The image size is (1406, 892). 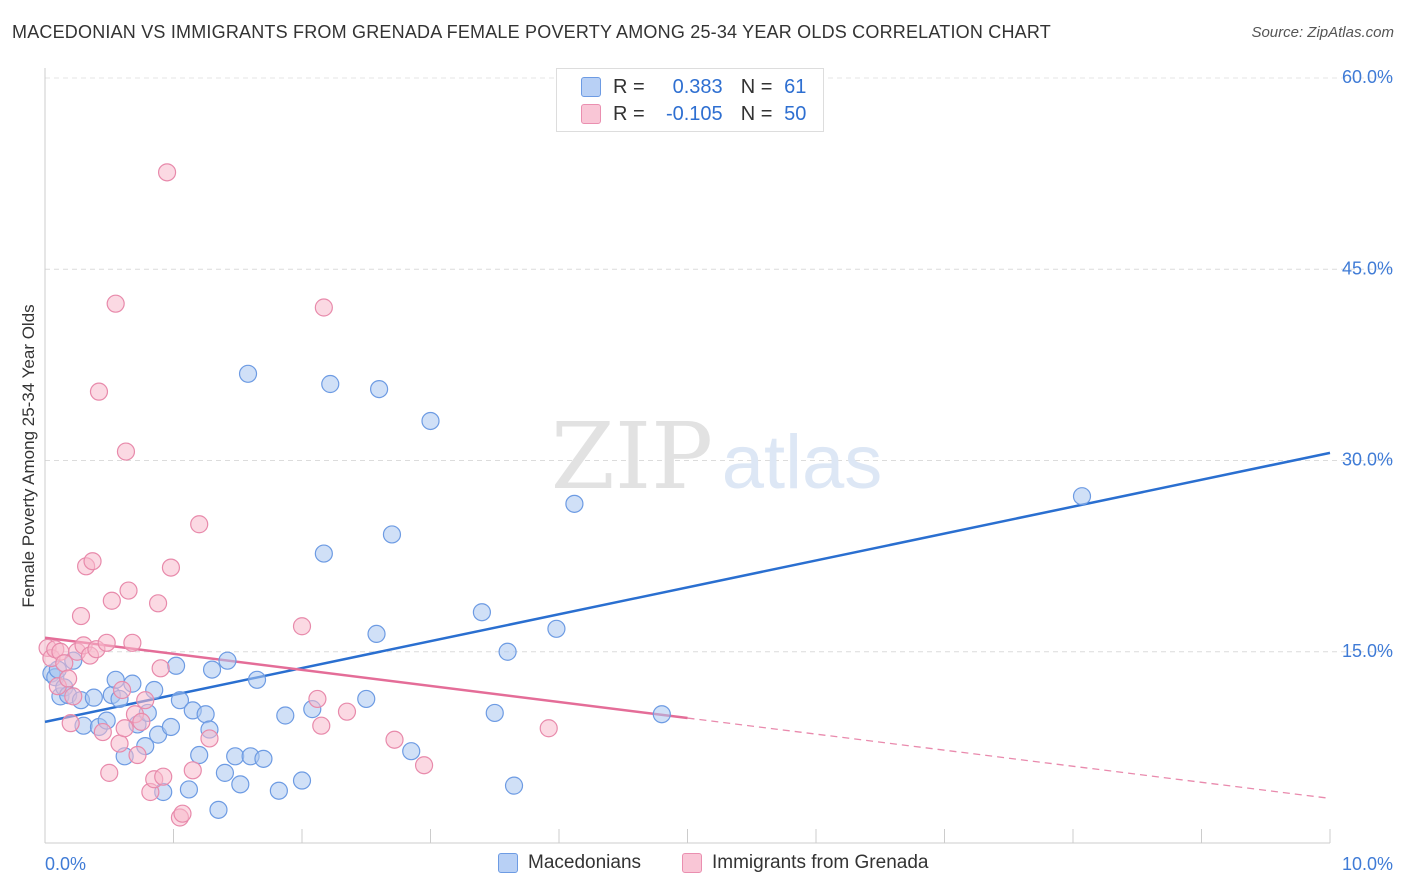 I want to click on x-tick-label: 10.0%, so click(x=1367, y=864).